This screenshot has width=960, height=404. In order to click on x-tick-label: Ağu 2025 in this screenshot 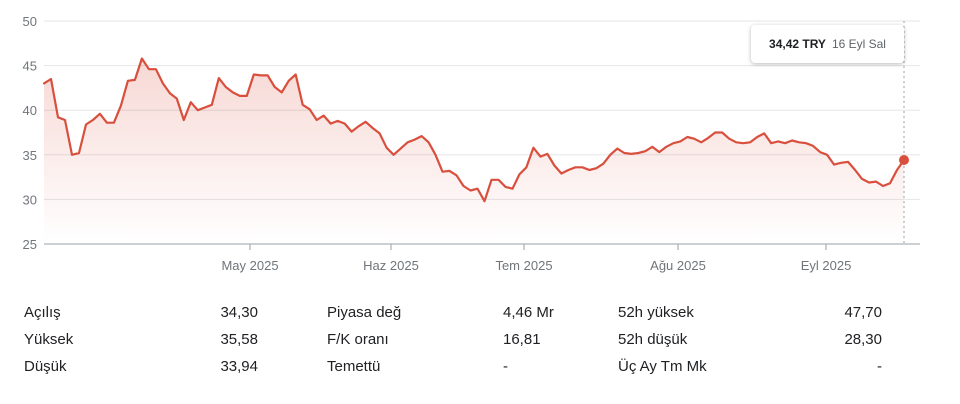, I will do `click(678, 265)`.